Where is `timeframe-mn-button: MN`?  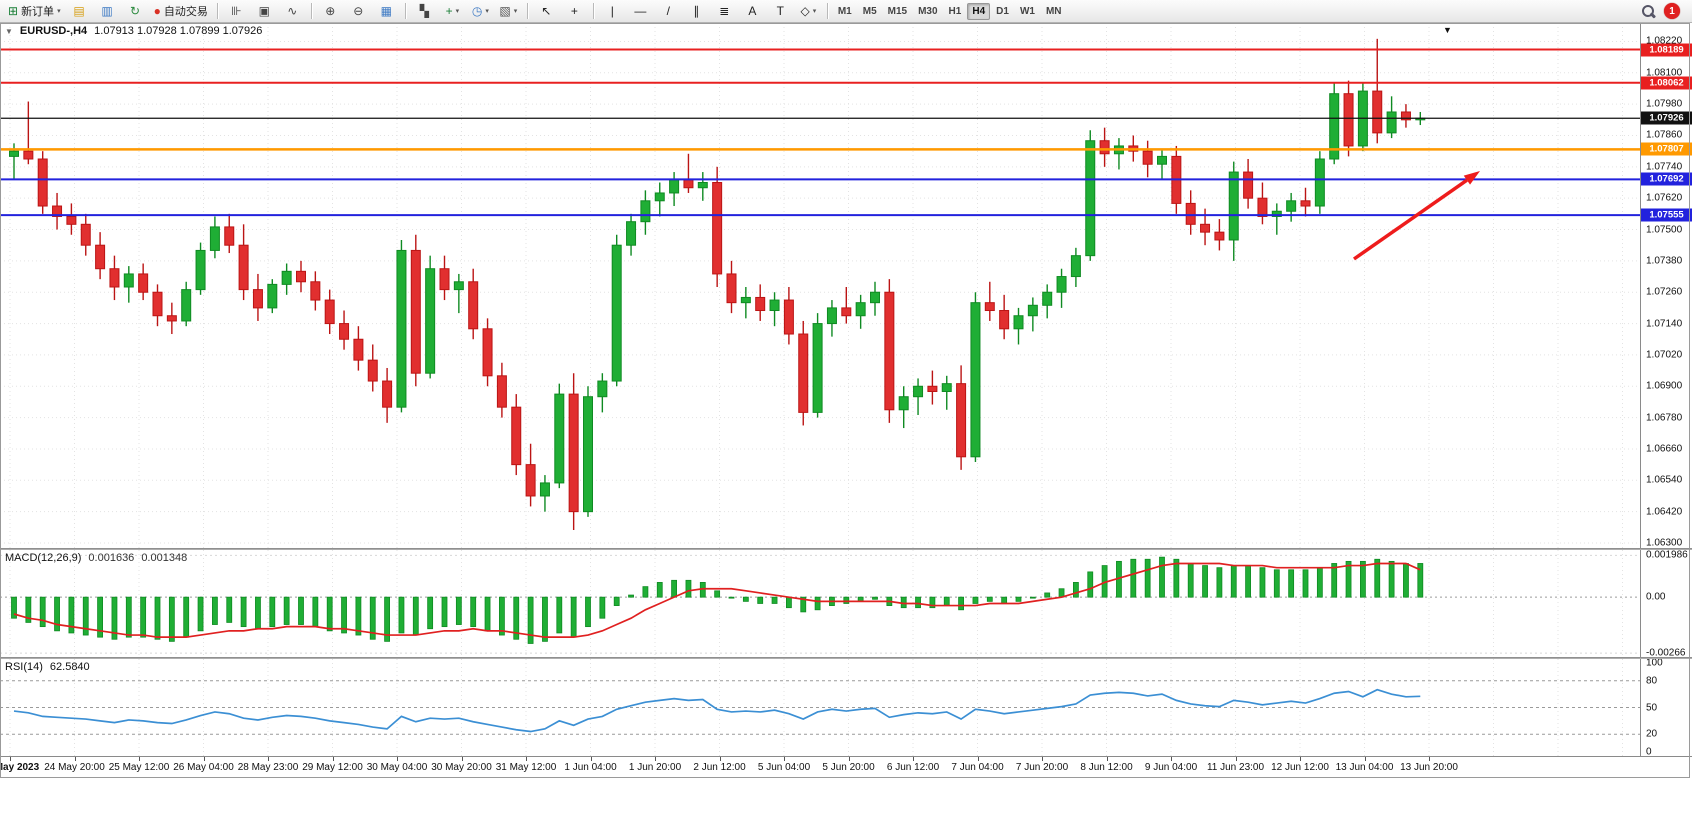 timeframe-mn-button: MN is located at coordinates (1053, 11).